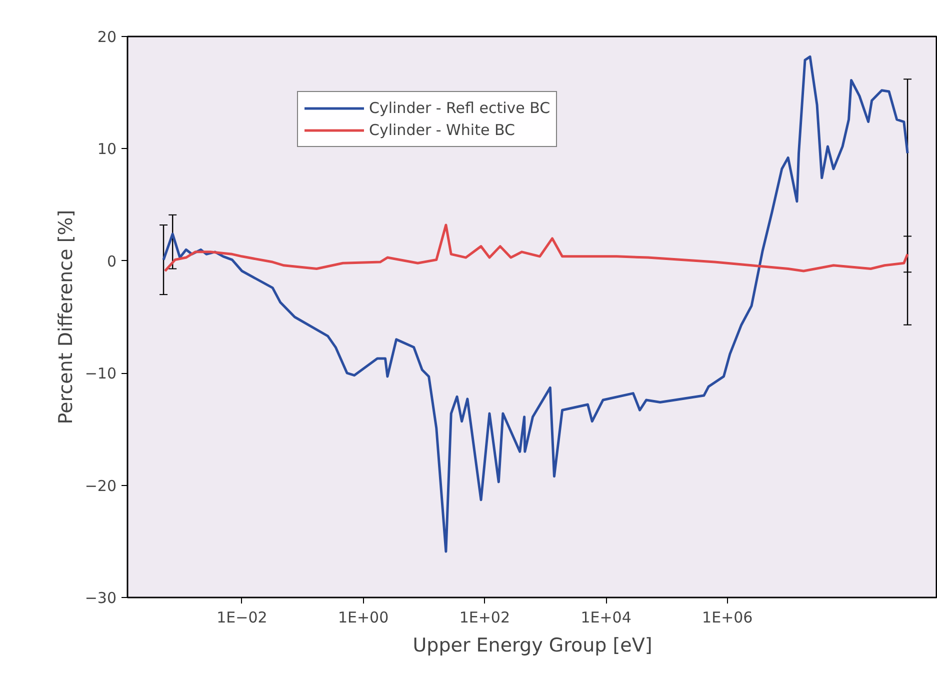 The image size is (937, 679). What do you see at coordinates (100, 373) in the screenshot?
I see `y-tick-label: −10` at bounding box center [100, 373].